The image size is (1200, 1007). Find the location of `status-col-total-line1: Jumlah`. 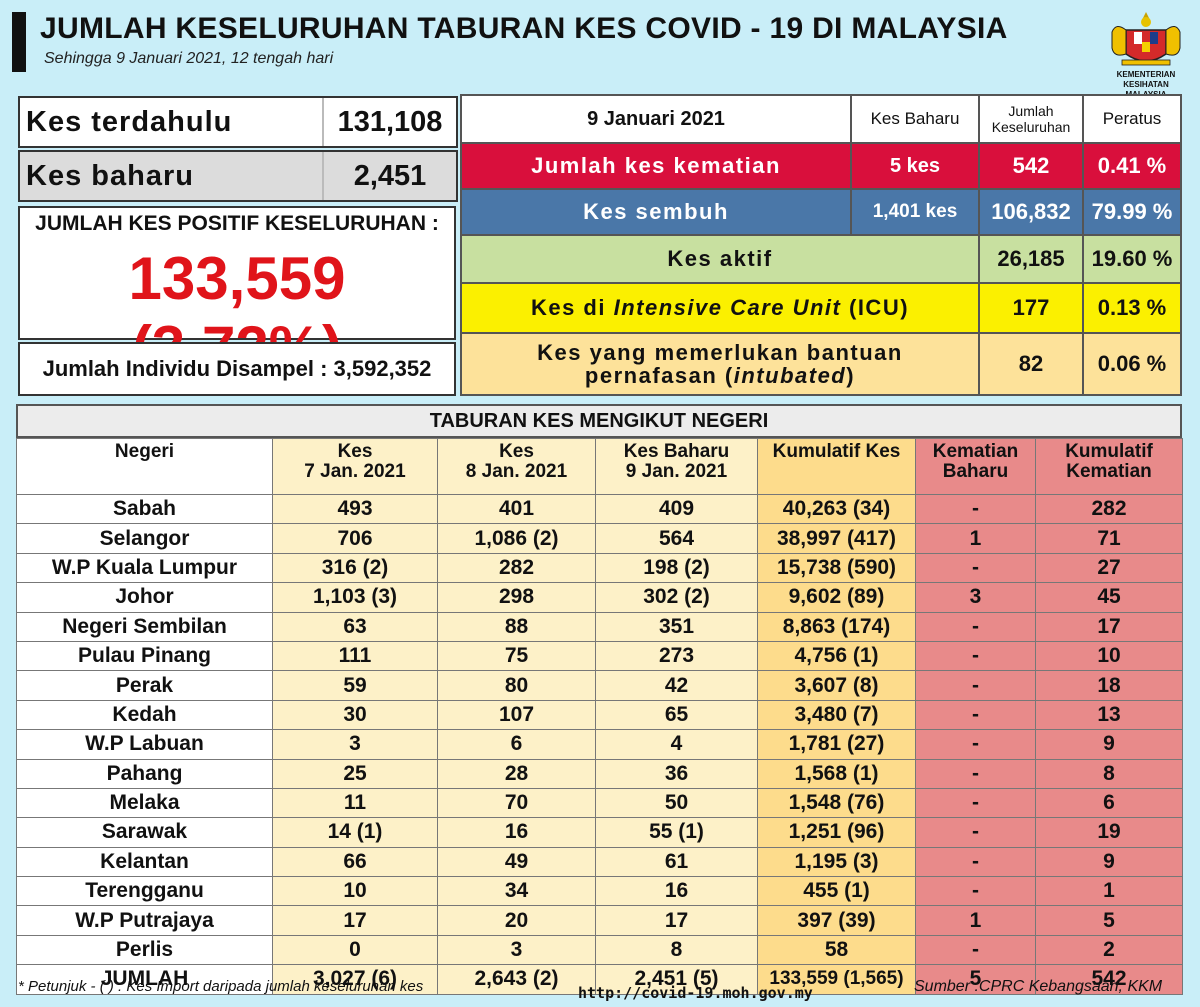

status-col-total-line1: Jumlah is located at coordinates (1031, 111).